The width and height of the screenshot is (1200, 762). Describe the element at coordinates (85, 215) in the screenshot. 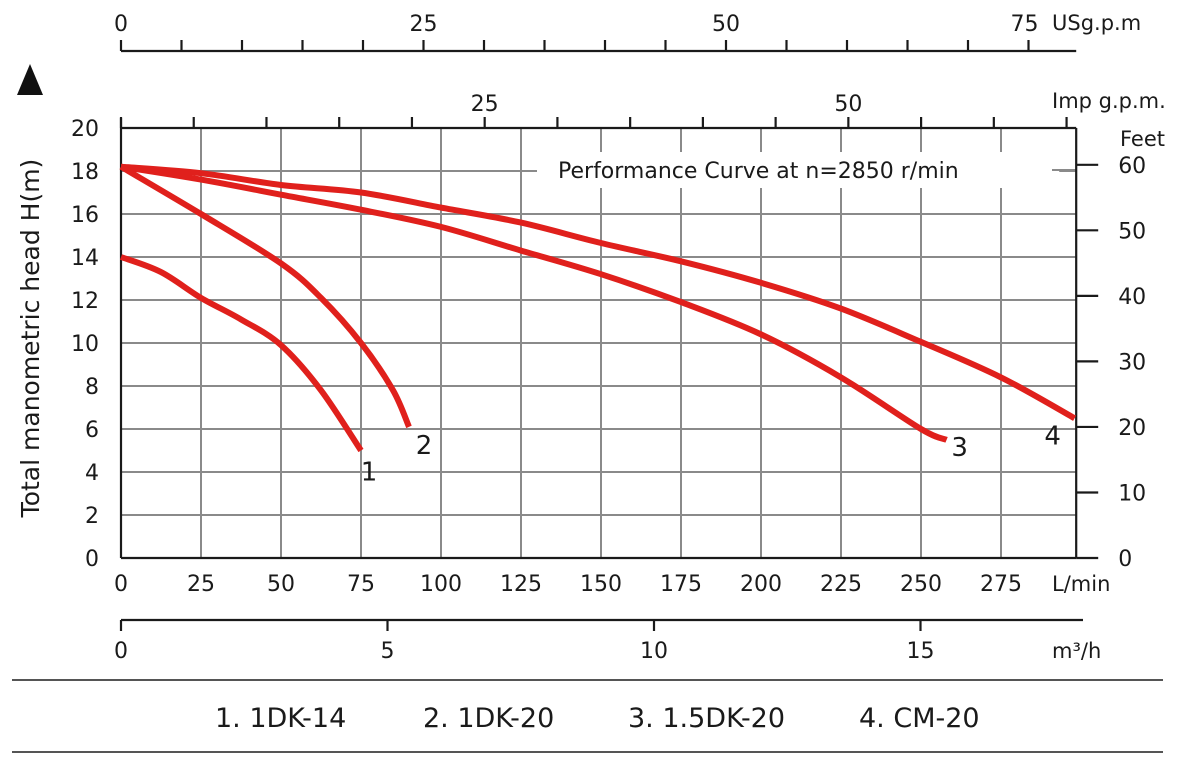

I see `y-tick-label: 16` at that location.